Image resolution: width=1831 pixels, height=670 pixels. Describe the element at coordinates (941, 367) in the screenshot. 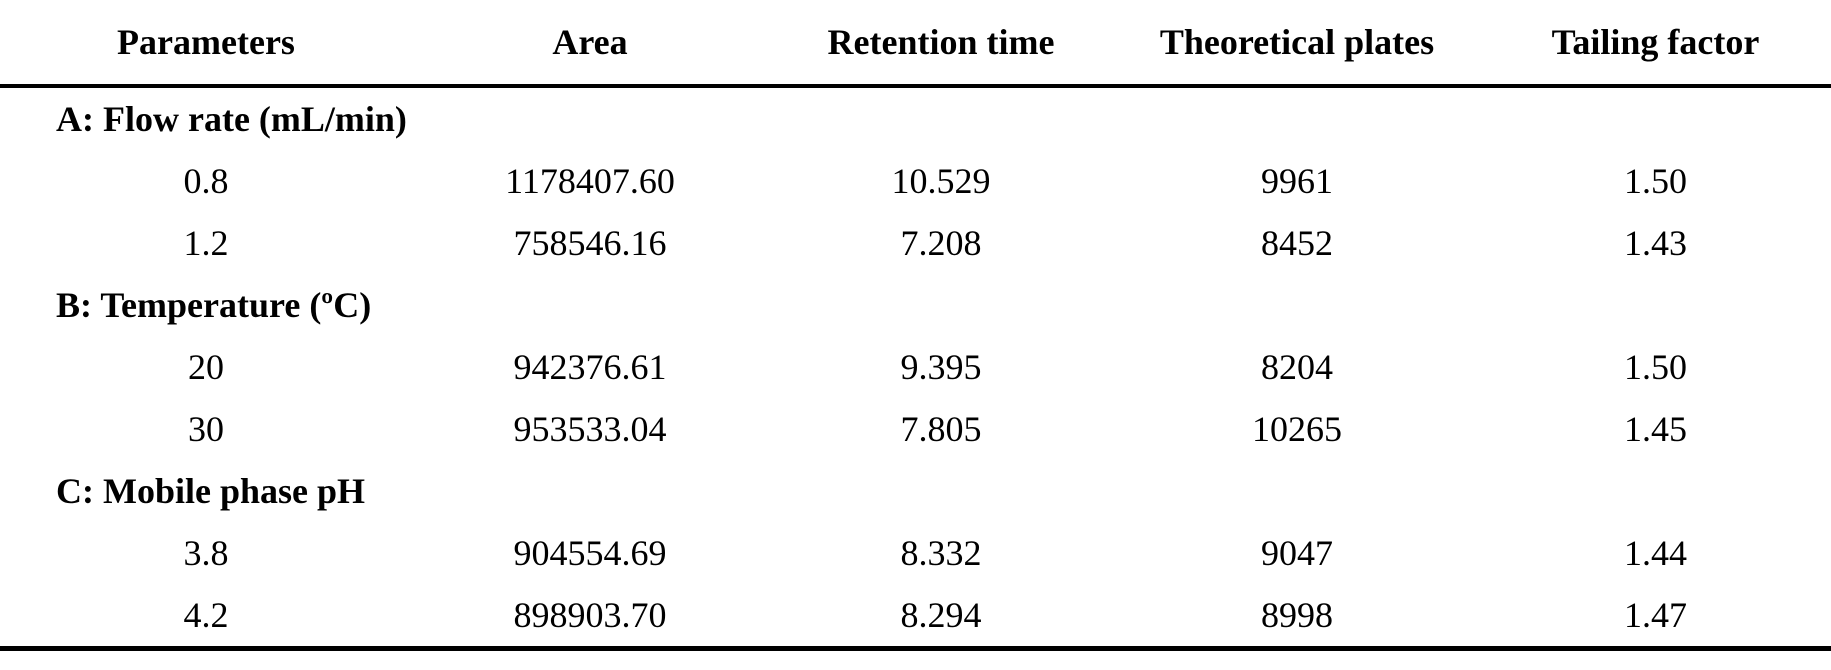

I see `cell-retention-time: 9.395` at that location.